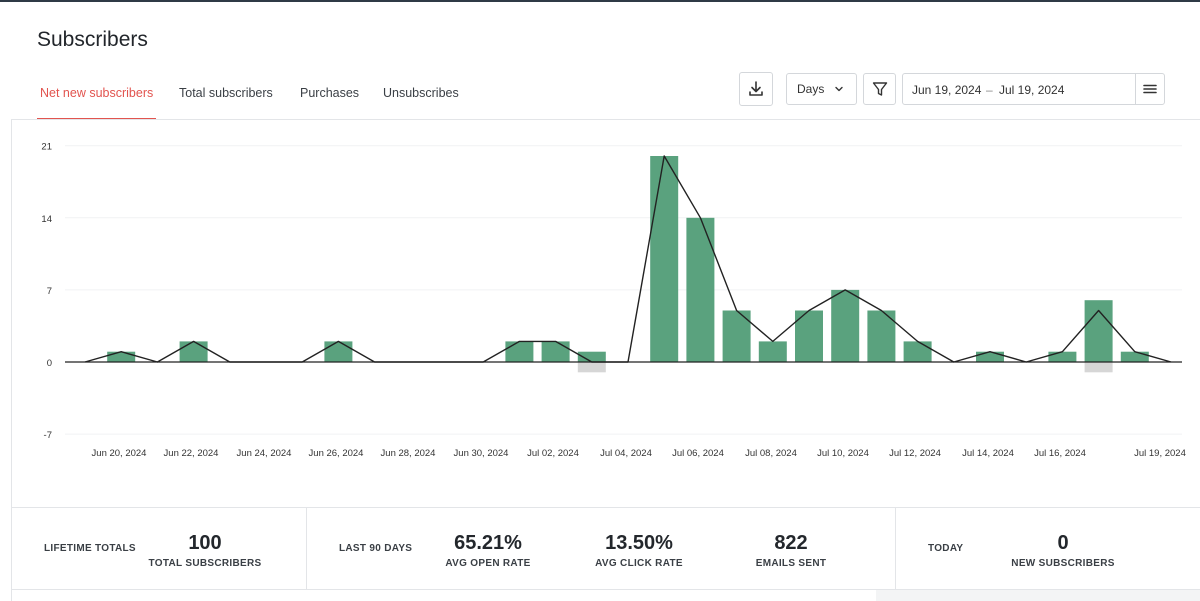 Image resolution: width=1200 pixels, height=601 pixels. What do you see at coordinates (90, 548) in the screenshot?
I see `lifetime-totals-label: LIFETIME TOTALS` at bounding box center [90, 548].